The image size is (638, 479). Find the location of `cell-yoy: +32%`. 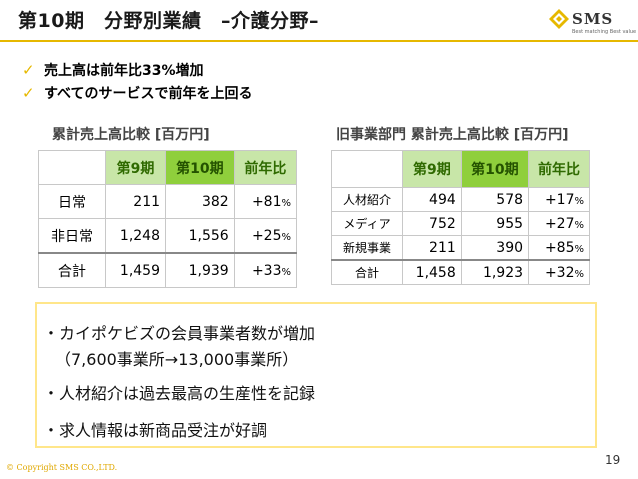

cell-yoy: +32% is located at coordinates (559, 272).